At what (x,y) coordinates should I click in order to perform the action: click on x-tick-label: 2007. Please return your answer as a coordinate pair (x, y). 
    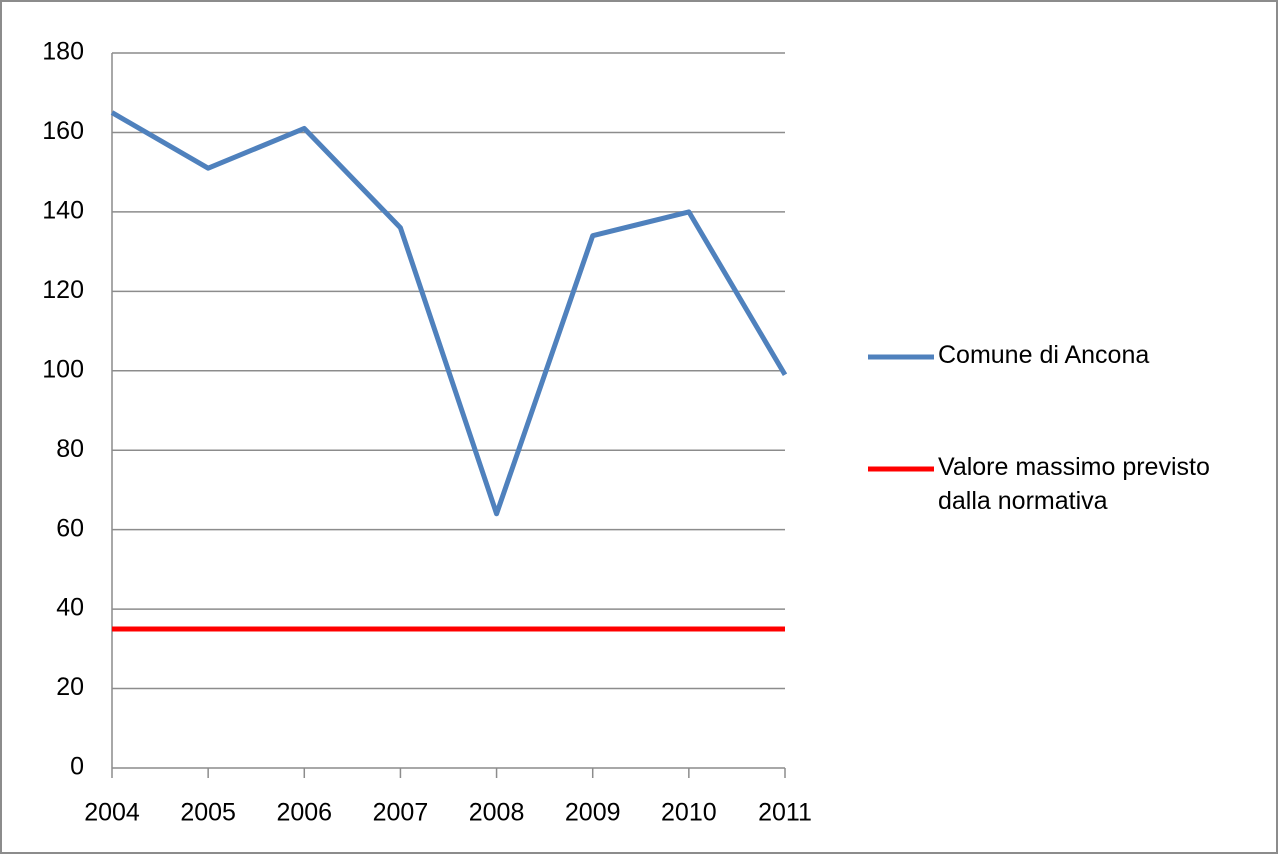
    Looking at the image, I should click on (401, 813).